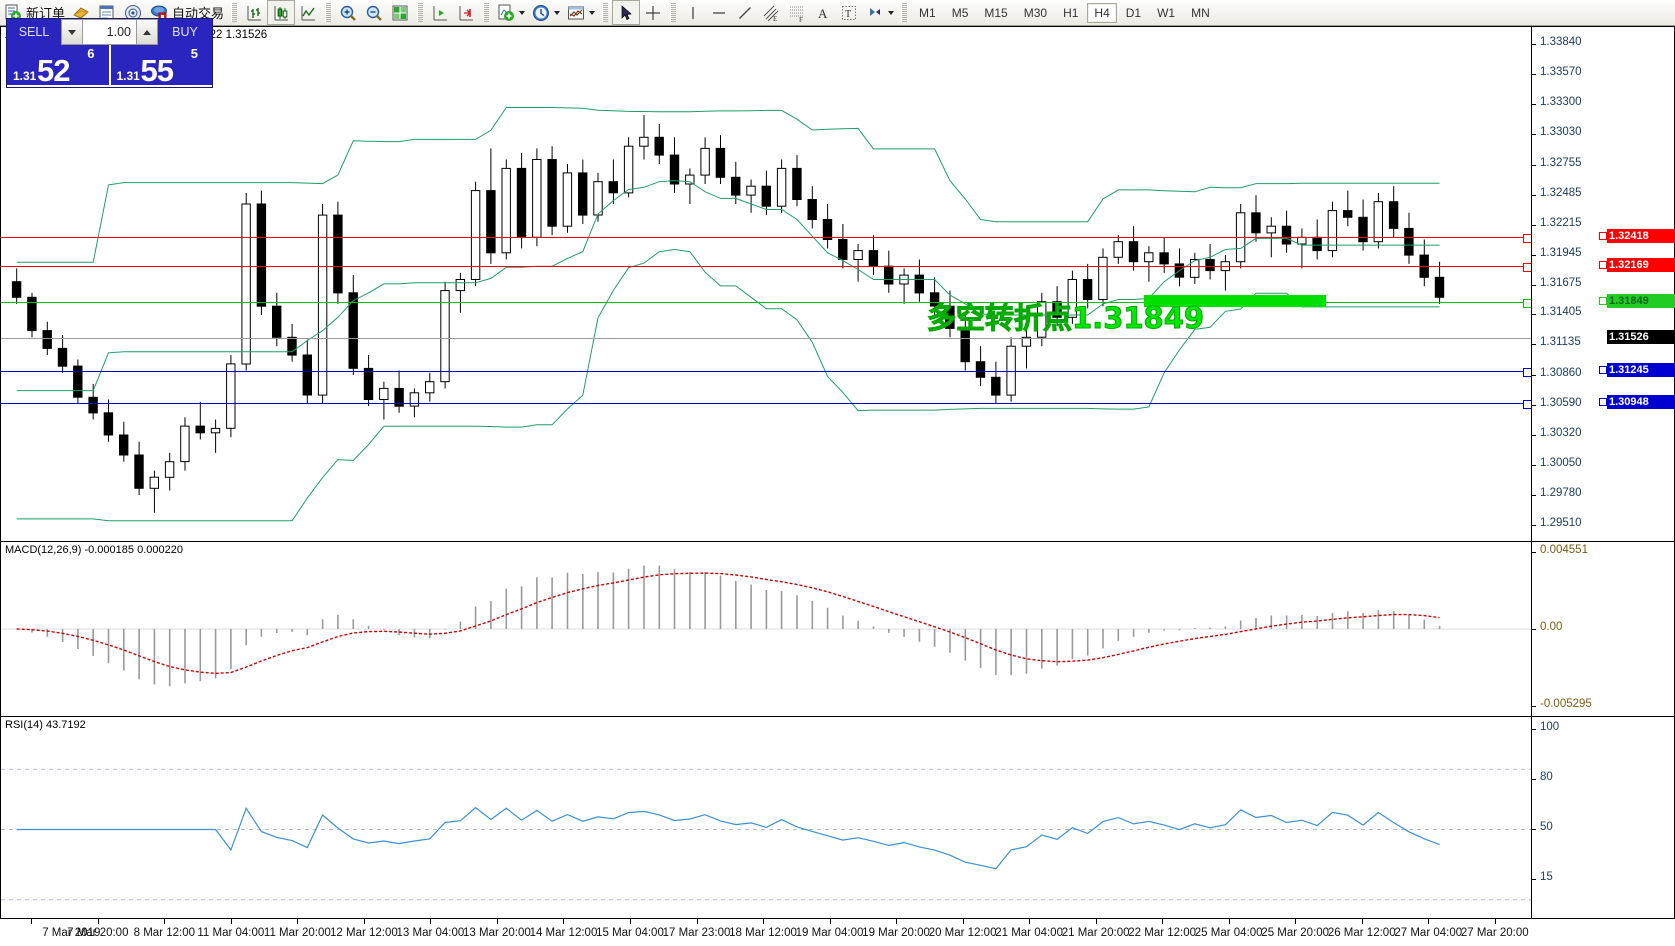 The height and width of the screenshot is (946, 1675). I want to click on new-chart-button, so click(510, 12).